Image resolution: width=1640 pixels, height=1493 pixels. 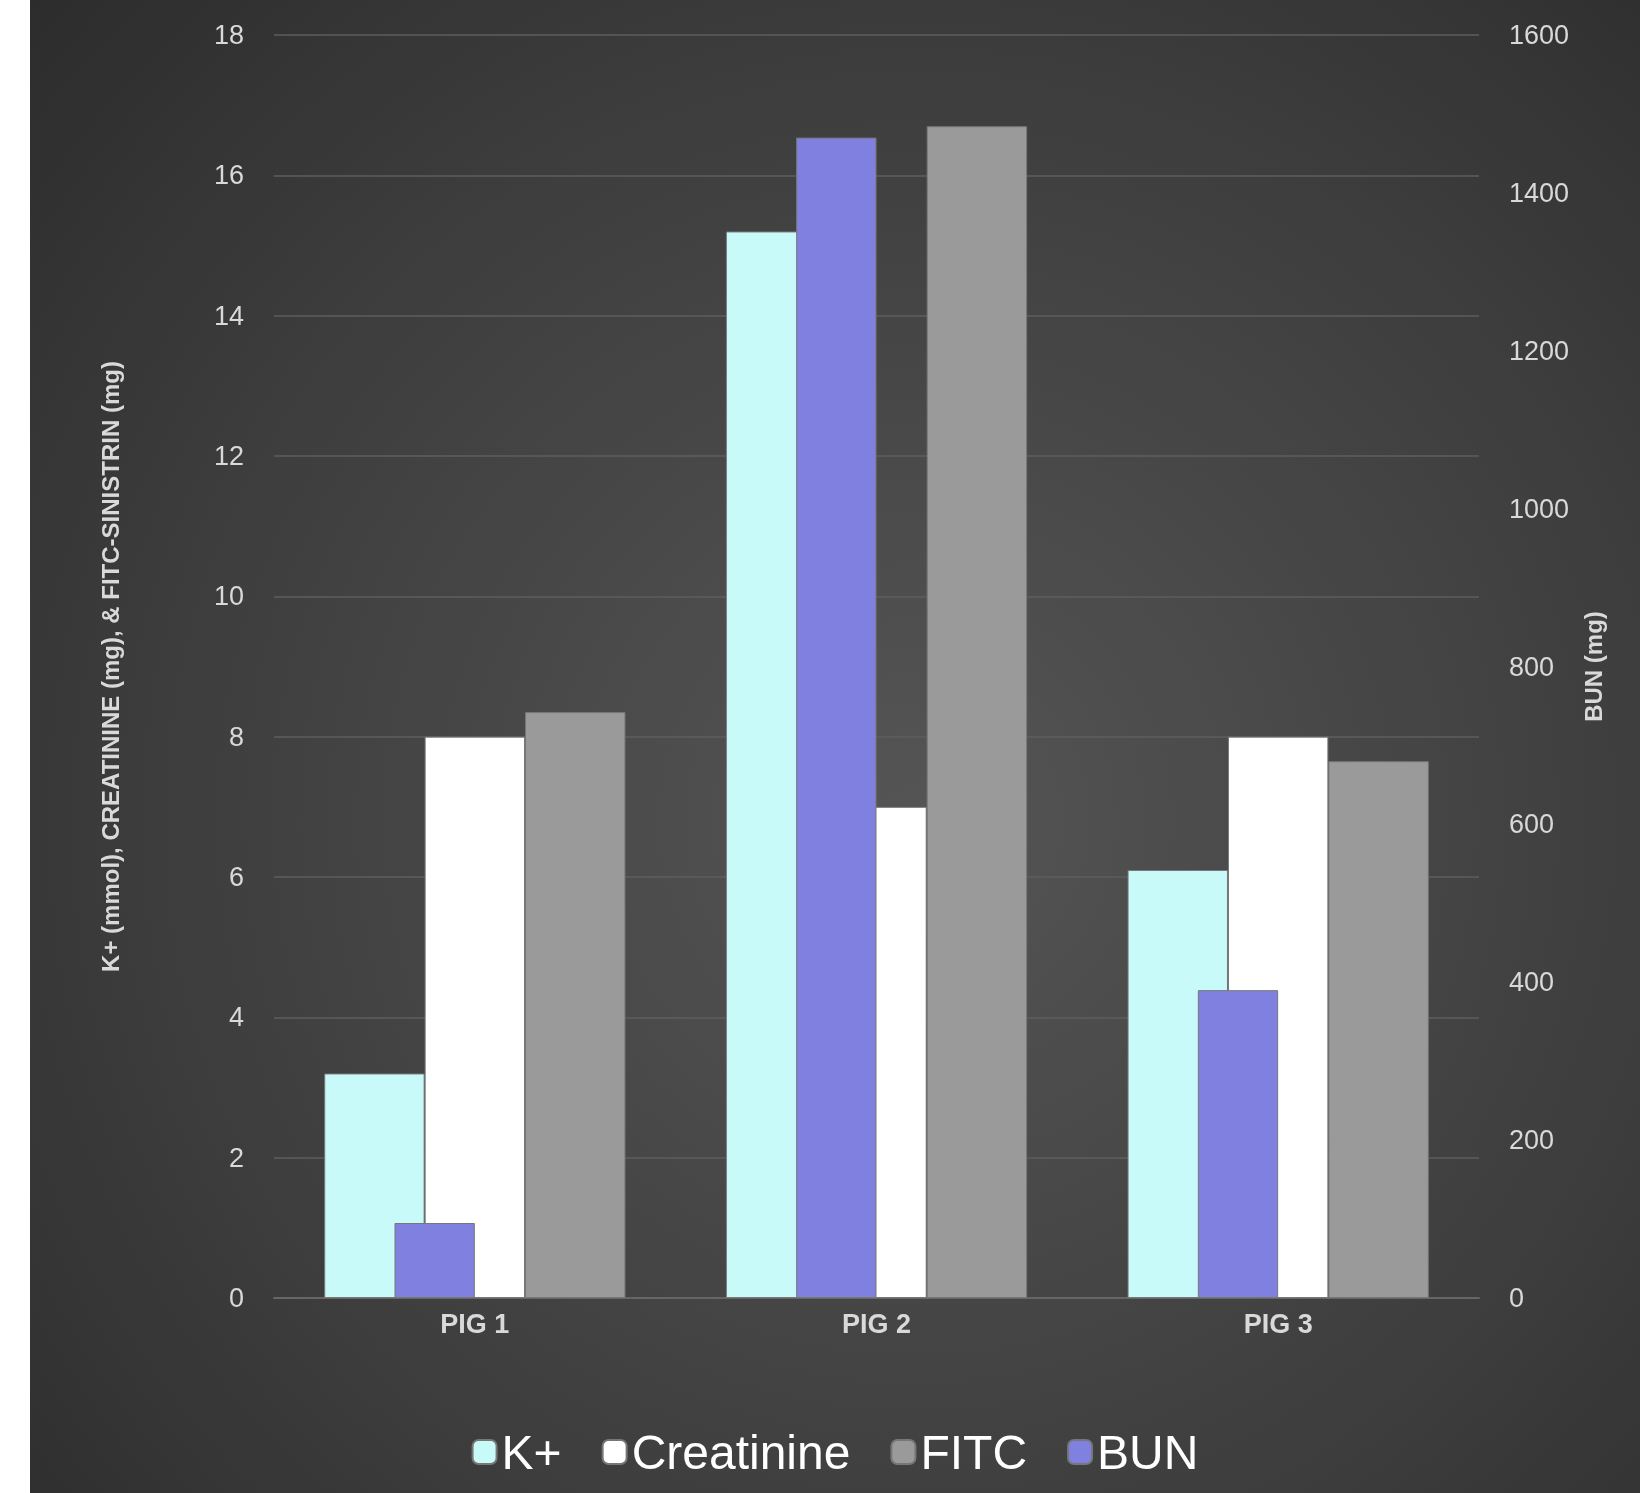 I want to click on y2-tick-label: 1200, so click(x=1539, y=350).